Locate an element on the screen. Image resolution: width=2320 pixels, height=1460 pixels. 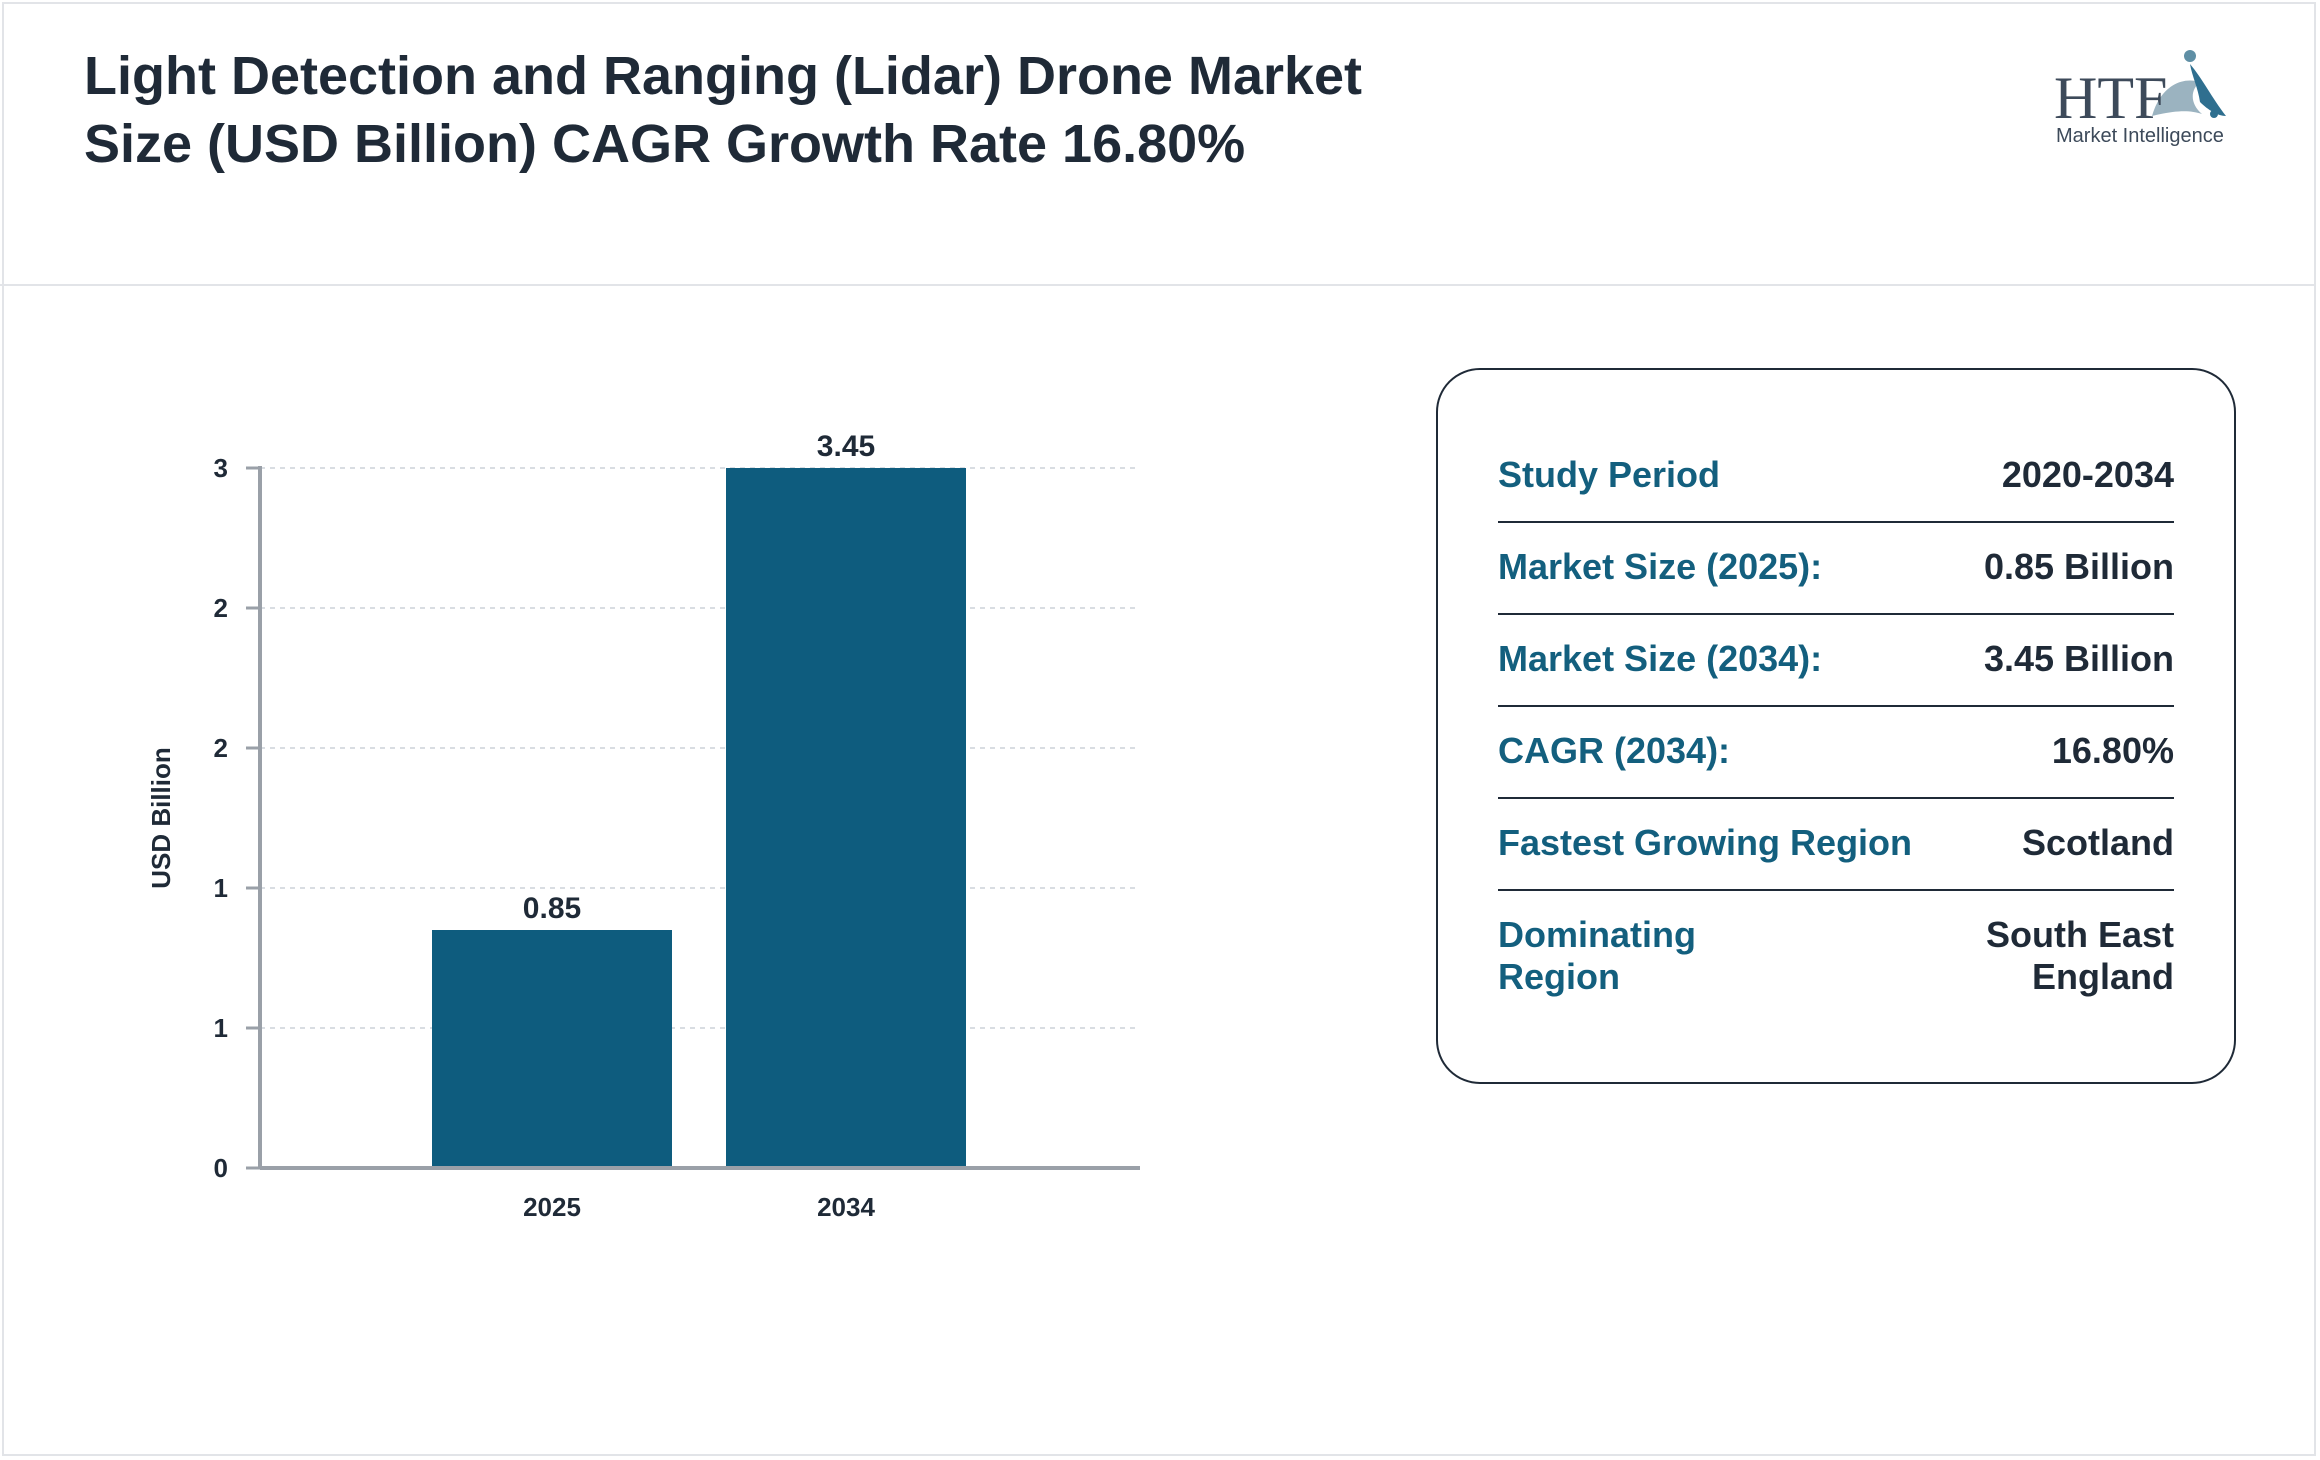
info-key: Market Size (2034): is located at coordinates (1660, 658).